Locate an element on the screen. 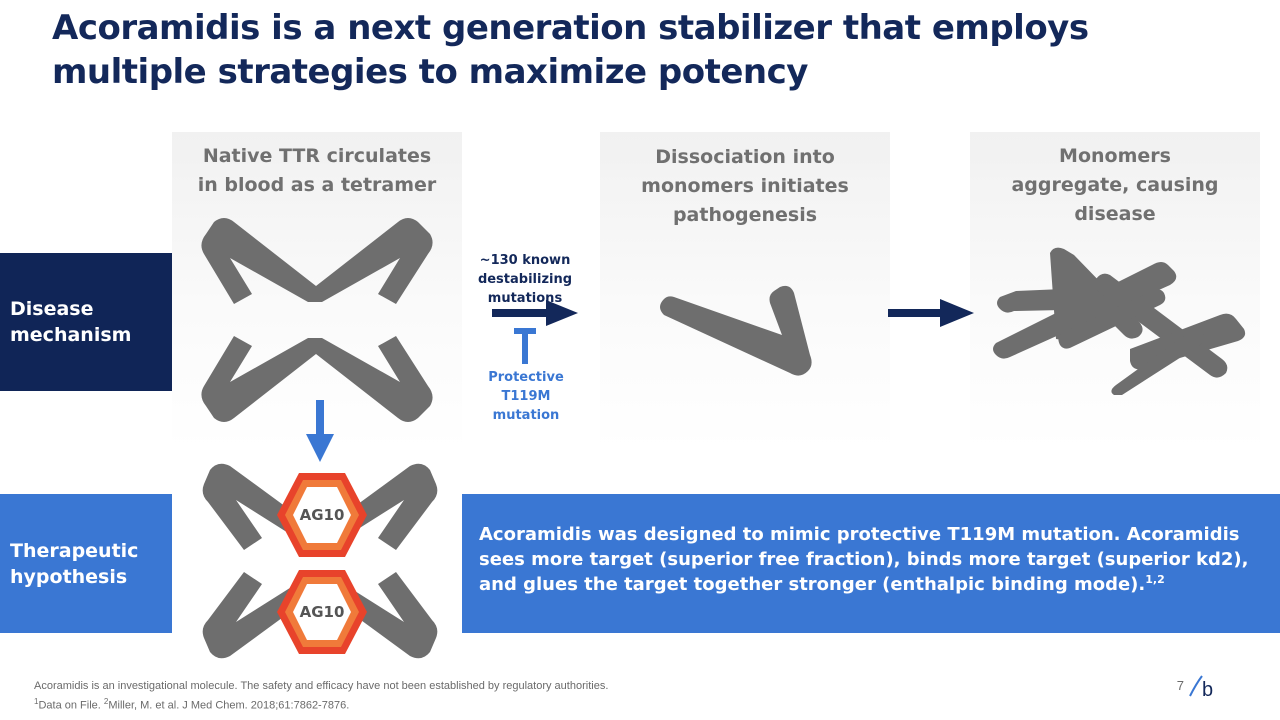  ref1-number: 1 is located at coordinates (36, 701).